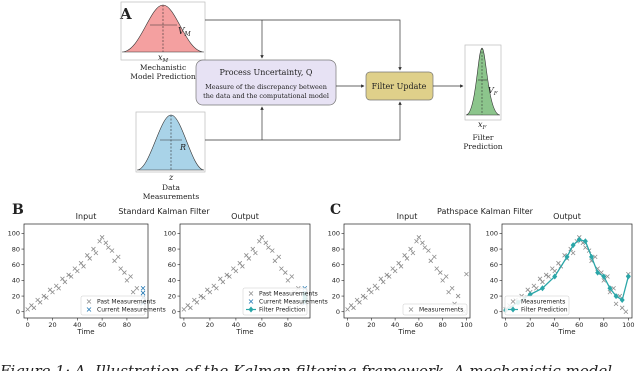 This screenshot has height=371, width=640. What do you see at coordinates (441, 310) in the screenshot?
I see `legend-label: Measurements` at bounding box center [441, 310].